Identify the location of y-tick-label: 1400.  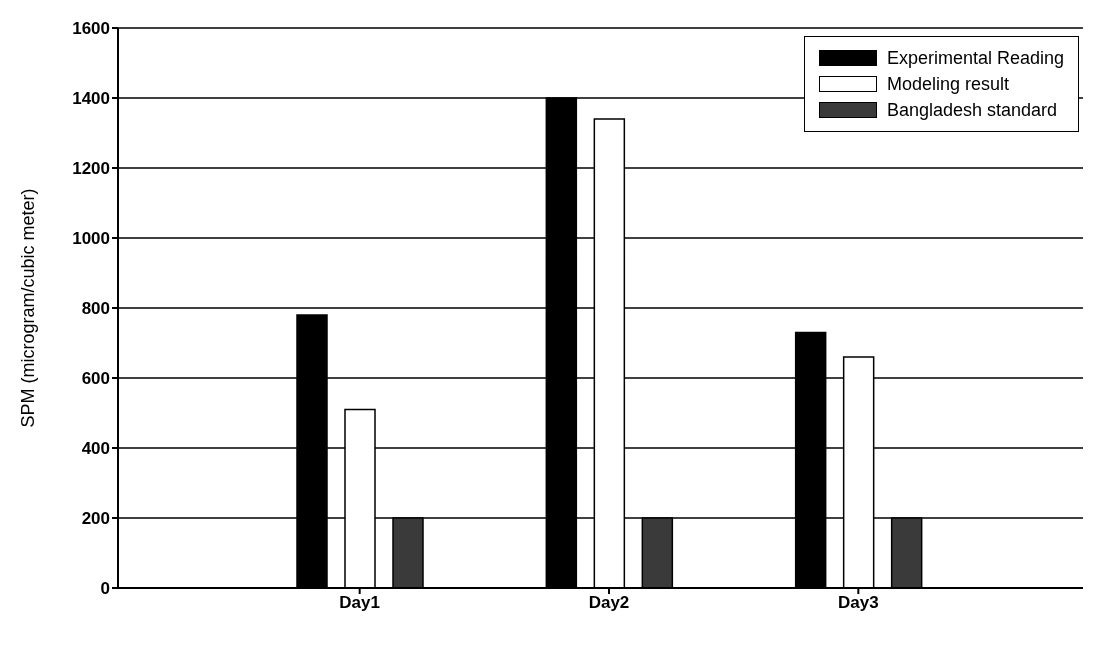
(91, 99).